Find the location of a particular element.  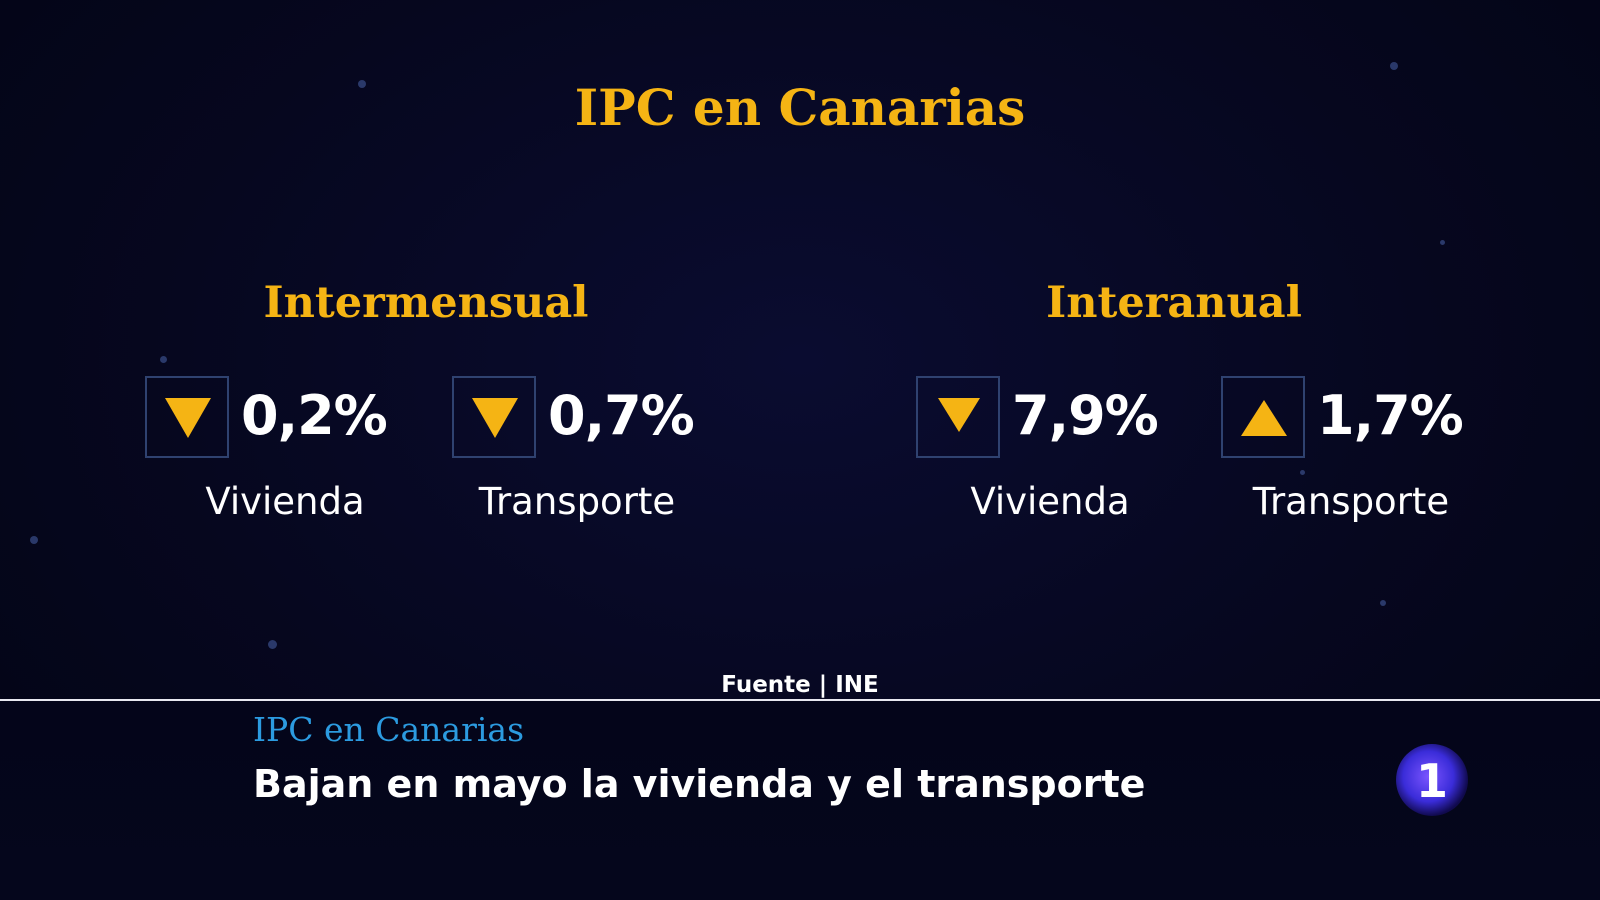

indicator-value: 0,7% is located at coordinates (621, 415).